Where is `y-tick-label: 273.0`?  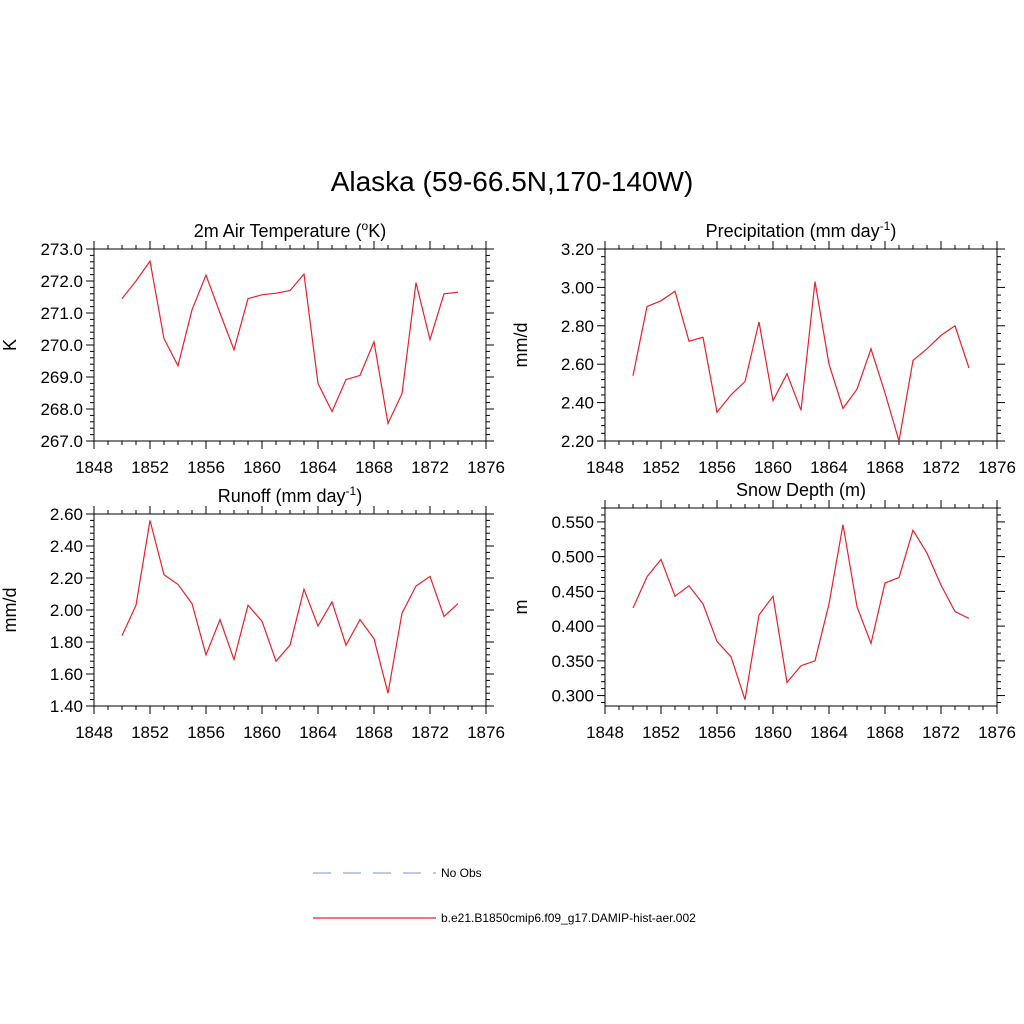 y-tick-label: 273.0 is located at coordinates (61, 249).